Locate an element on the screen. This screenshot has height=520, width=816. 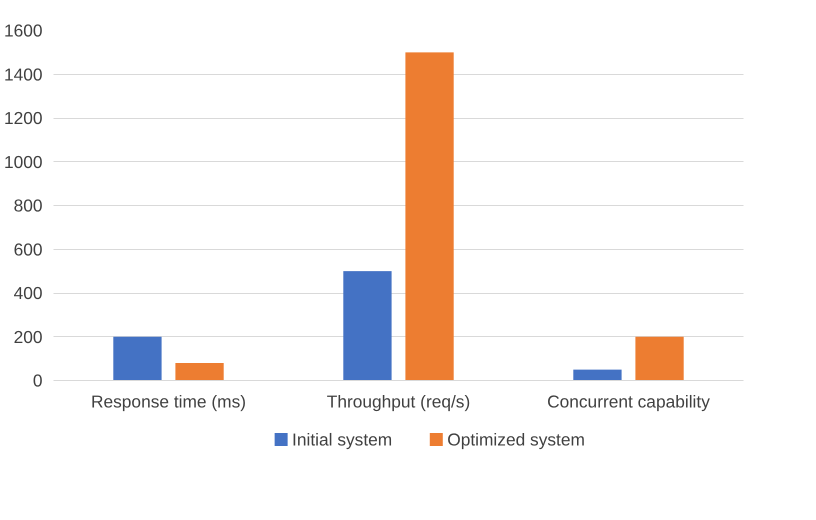
legend-label: Initial system is located at coordinates (342, 440).